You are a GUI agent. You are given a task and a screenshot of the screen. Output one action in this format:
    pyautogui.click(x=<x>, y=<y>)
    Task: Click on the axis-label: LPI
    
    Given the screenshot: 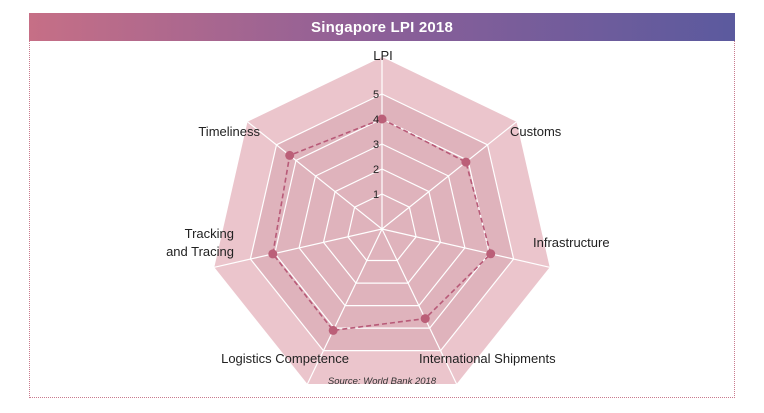 What is the action you would take?
    pyautogui.click(x=383, y=55)
    